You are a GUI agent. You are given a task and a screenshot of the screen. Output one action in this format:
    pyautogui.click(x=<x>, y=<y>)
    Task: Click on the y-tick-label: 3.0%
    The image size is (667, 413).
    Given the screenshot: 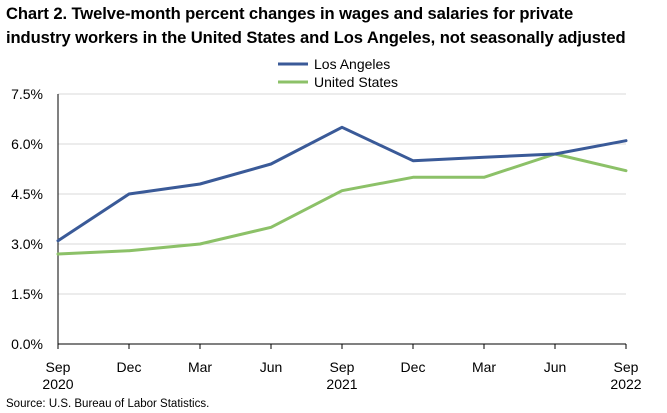 What is the action you would take?
    pyautogui.click(x=27, y=244)
    